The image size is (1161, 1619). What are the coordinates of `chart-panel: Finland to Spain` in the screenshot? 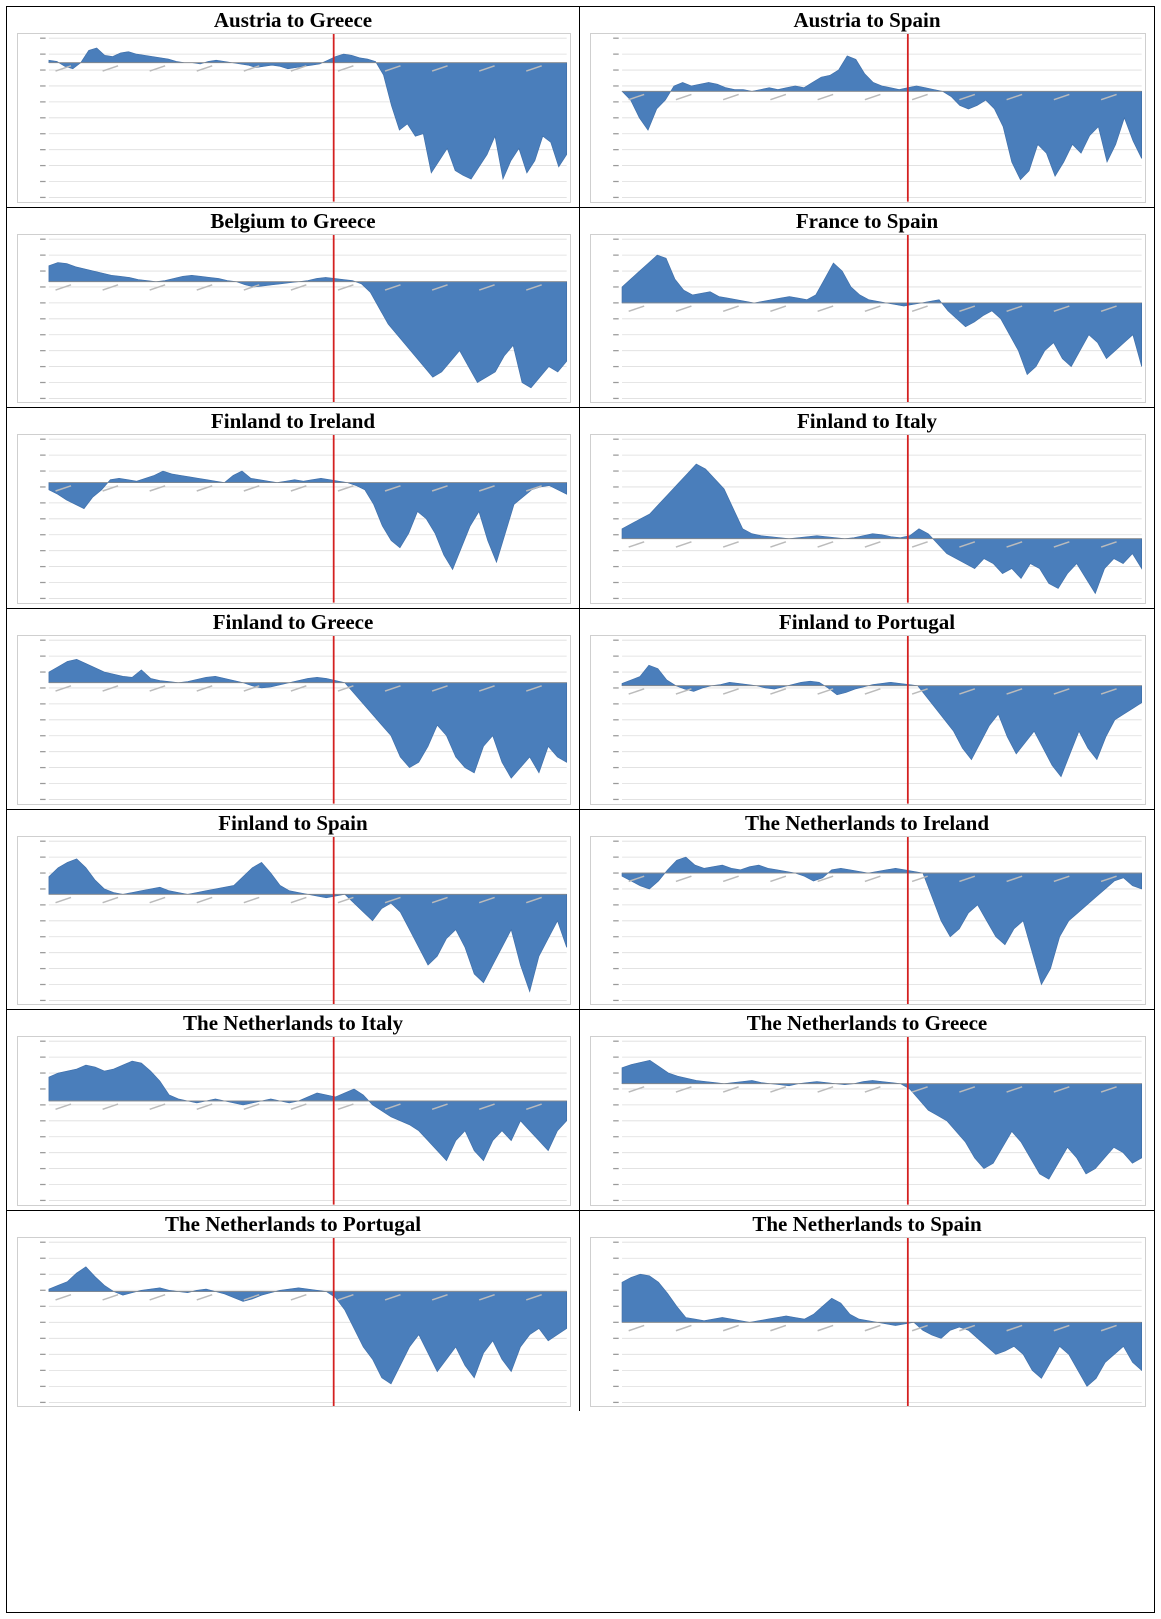 It's located at (293, 910).